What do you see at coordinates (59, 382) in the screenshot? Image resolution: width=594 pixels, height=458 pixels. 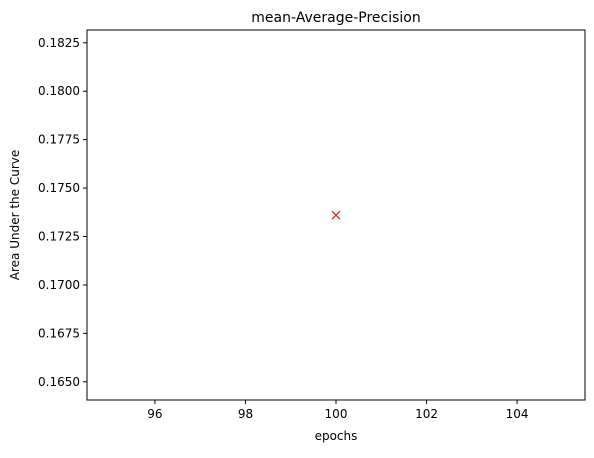 I see `y-tick-label: 0.1650` at bounding box center [59, 382].